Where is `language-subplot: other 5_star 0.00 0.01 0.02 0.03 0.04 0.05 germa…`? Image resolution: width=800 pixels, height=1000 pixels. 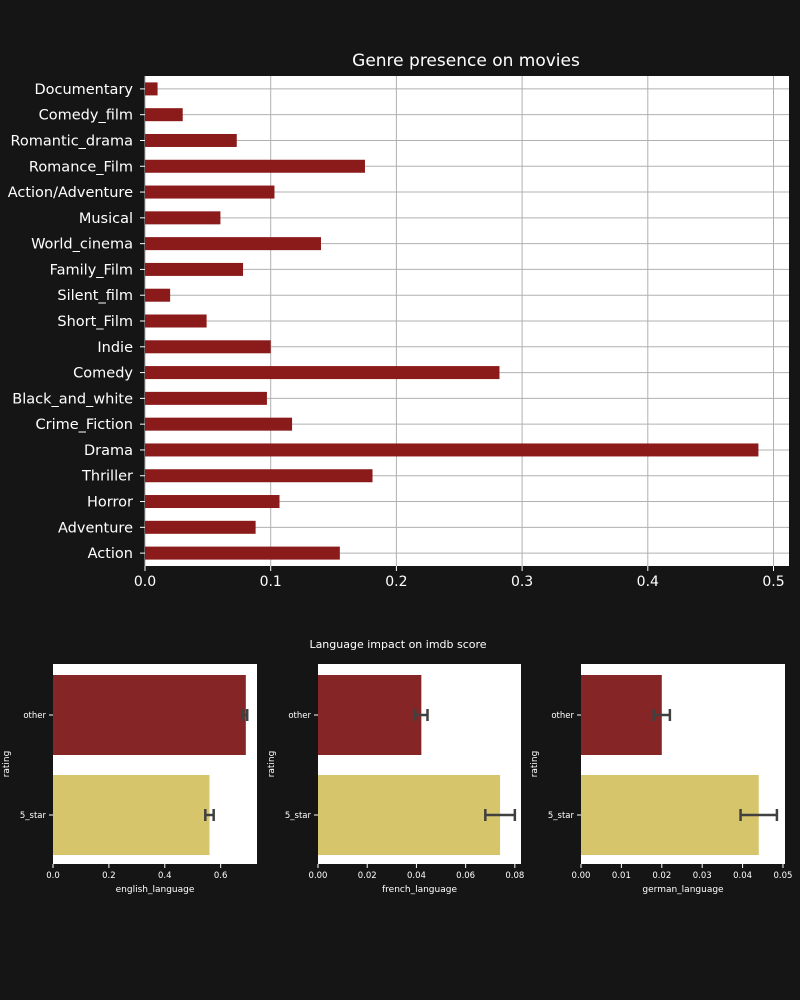 language-subplot: other 5_star 0.00 0.01 0.02 0.03 0.04 0.05 germa… is located at coordinates (661, 779).